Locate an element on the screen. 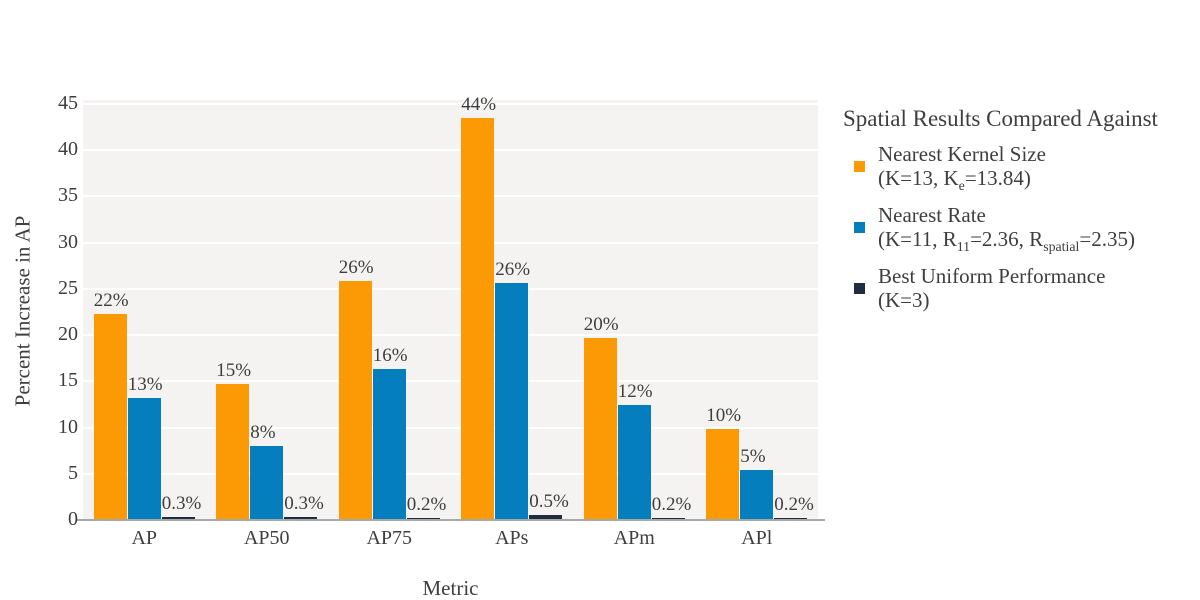 The width and height of the screenshot is (1200, 600). y-tick-label: 5 is located at coordinates (73, 472).